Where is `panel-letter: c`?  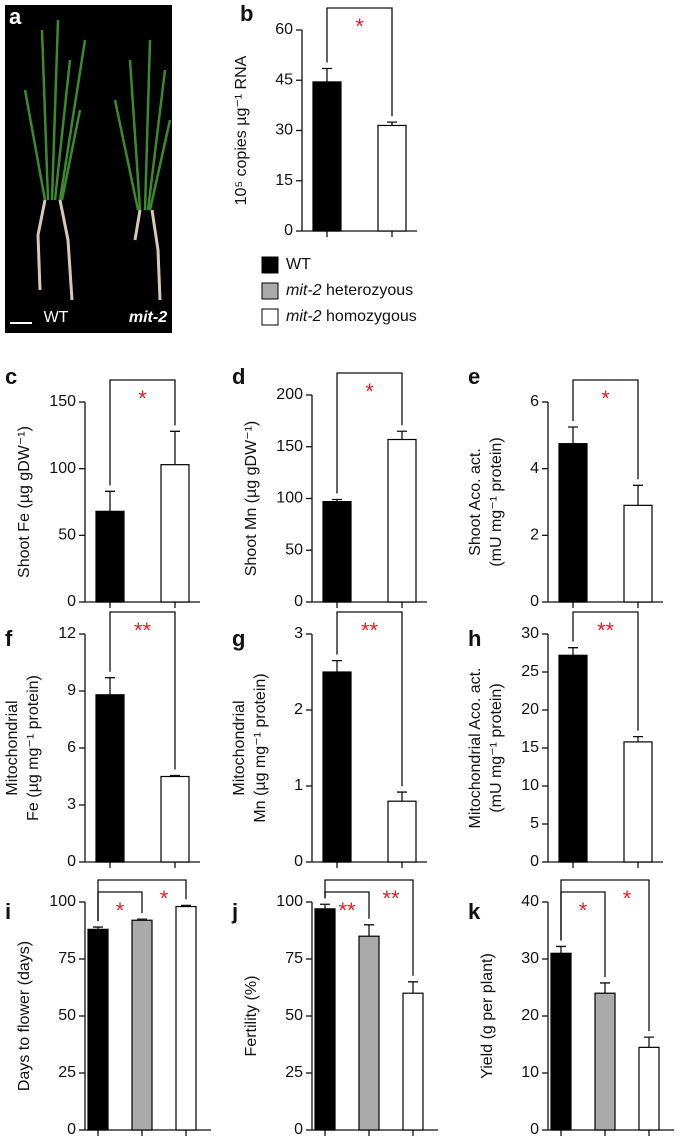 panel-letter: c is located at coordinates (11, 376).